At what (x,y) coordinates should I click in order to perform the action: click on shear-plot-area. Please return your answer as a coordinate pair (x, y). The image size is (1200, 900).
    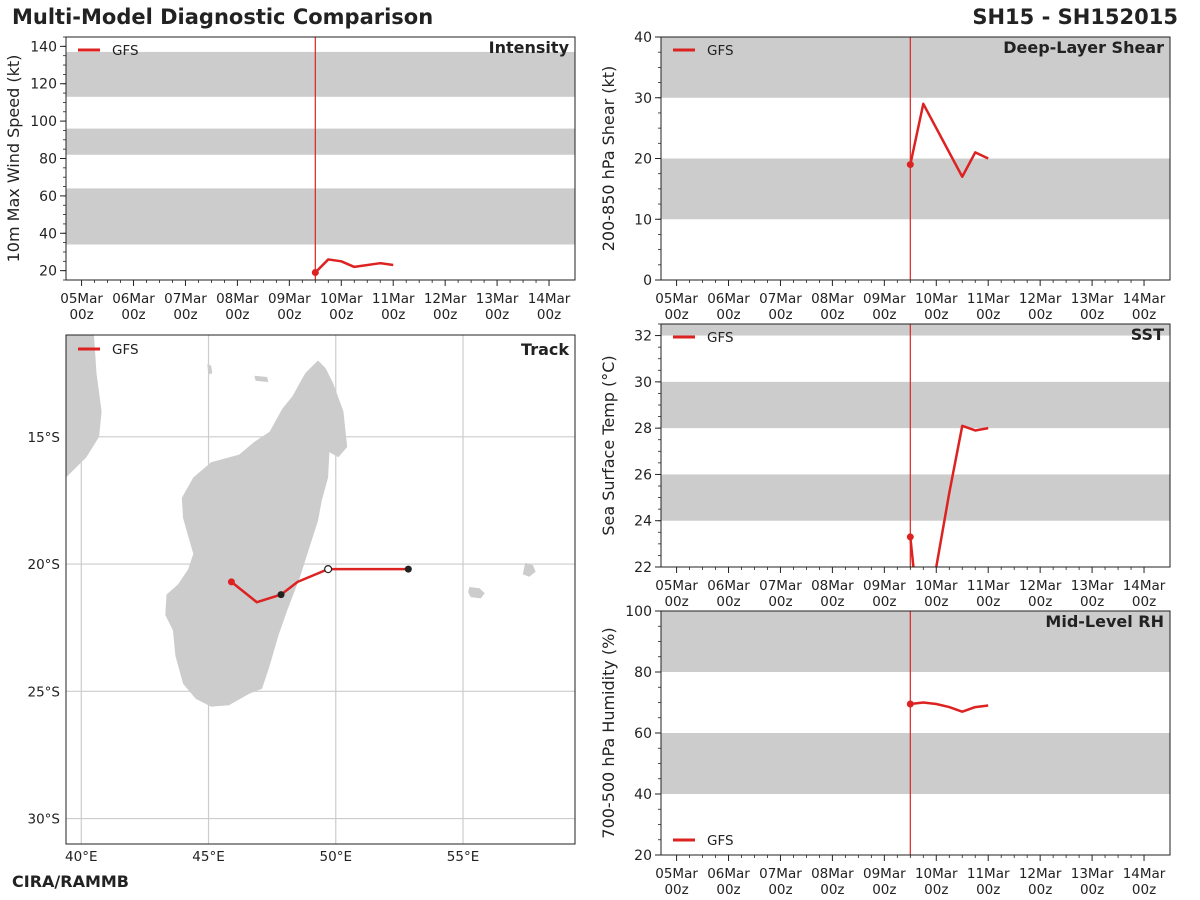
    Looking at the image, I should click on (915, 158).